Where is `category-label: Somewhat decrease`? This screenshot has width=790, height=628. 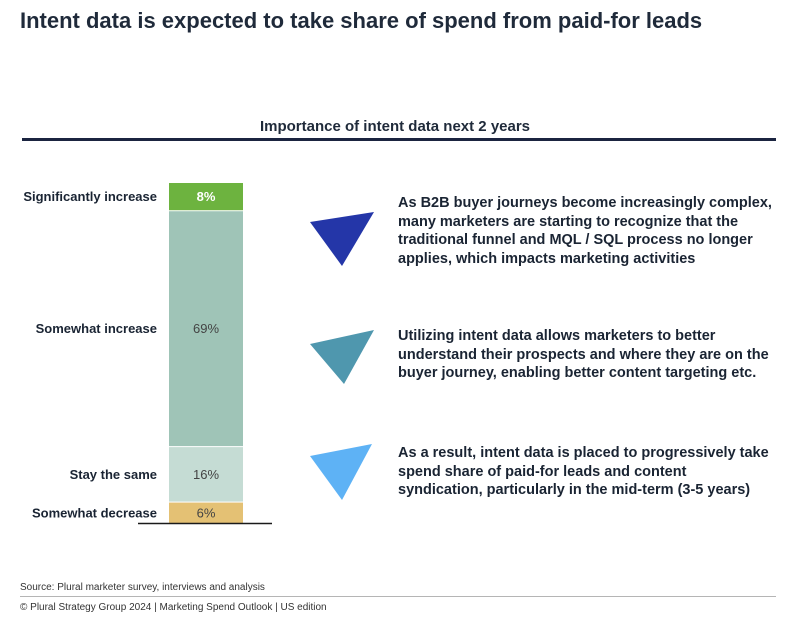
category-label: Somewhat decrease is located at coordinates (94, 512).